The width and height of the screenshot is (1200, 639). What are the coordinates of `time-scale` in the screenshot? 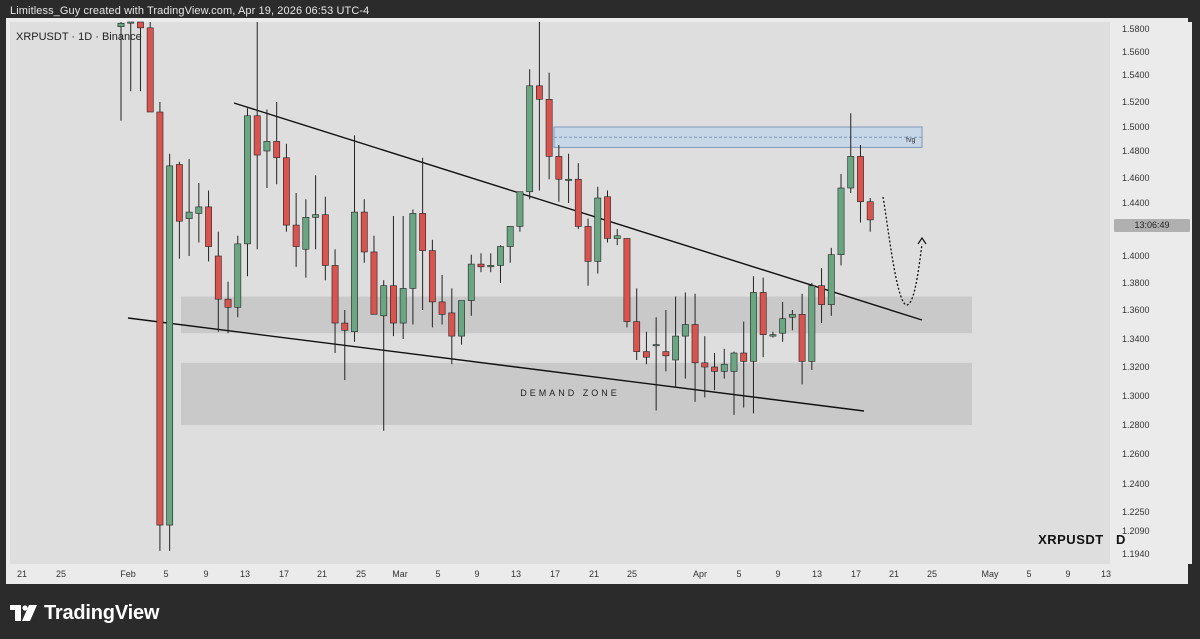 It's located at (560, 573).